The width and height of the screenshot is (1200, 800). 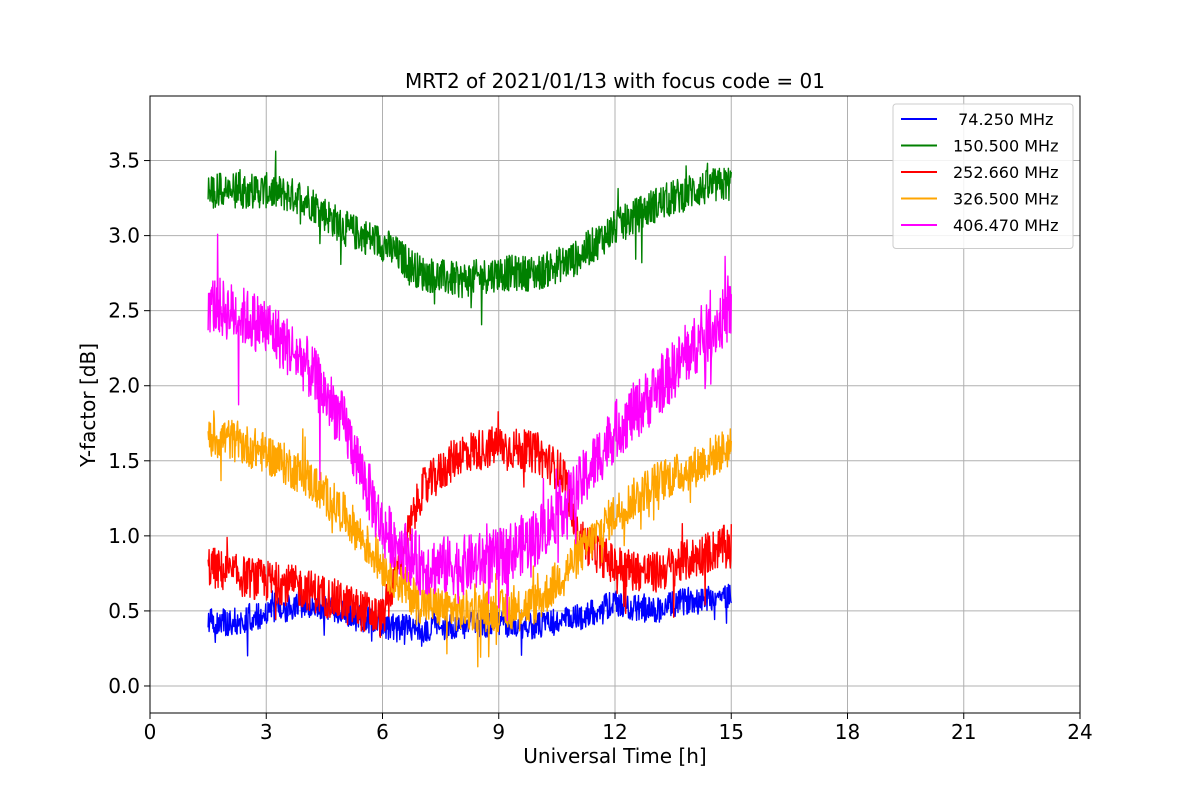 I want to click on legend-frame, so click(x=983, y=176).